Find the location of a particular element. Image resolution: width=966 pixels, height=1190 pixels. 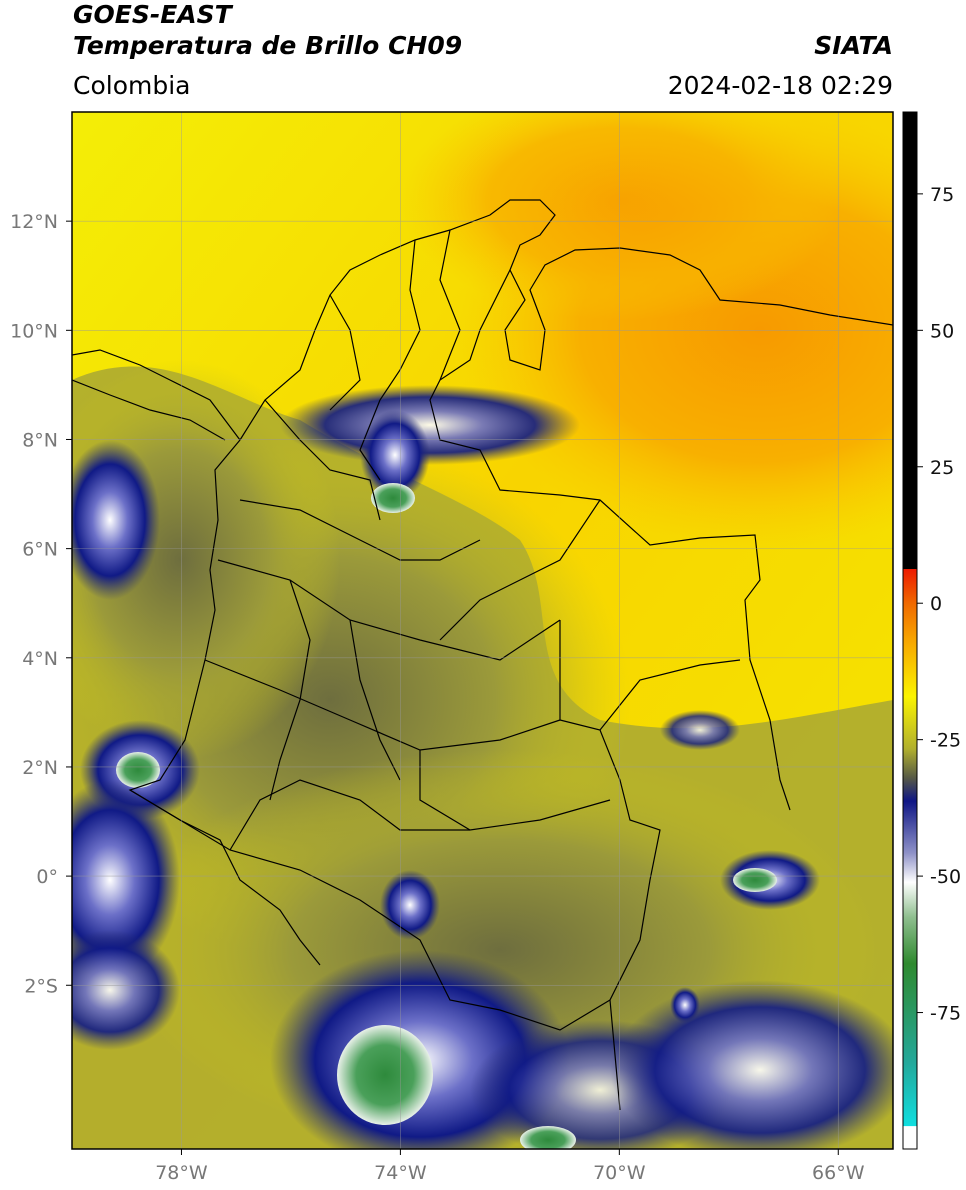

product-title: Temperatura de Brillo CH09 is located at coordinates (268, 45).